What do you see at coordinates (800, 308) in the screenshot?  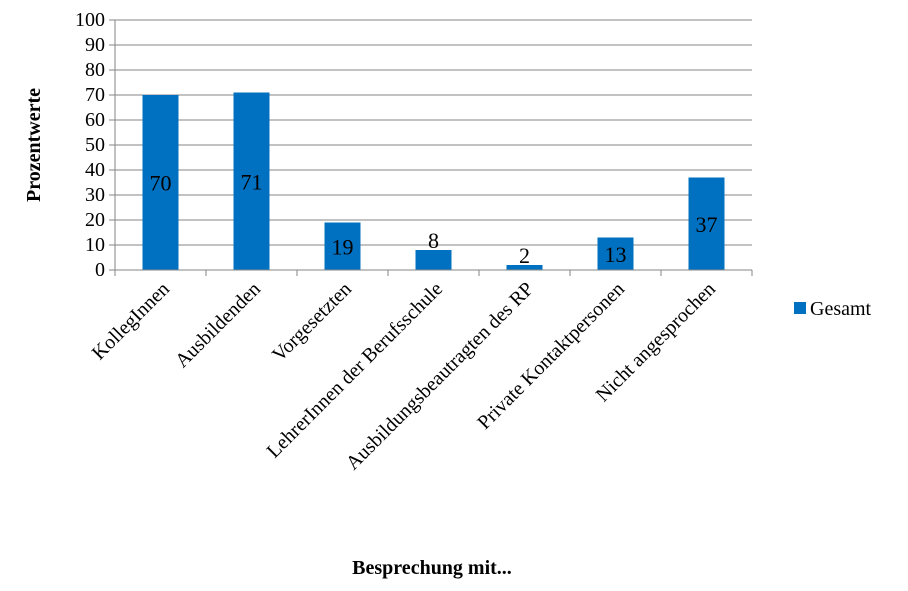 I see `legend-swatch-gesamt` at bounding box center [800, 308].